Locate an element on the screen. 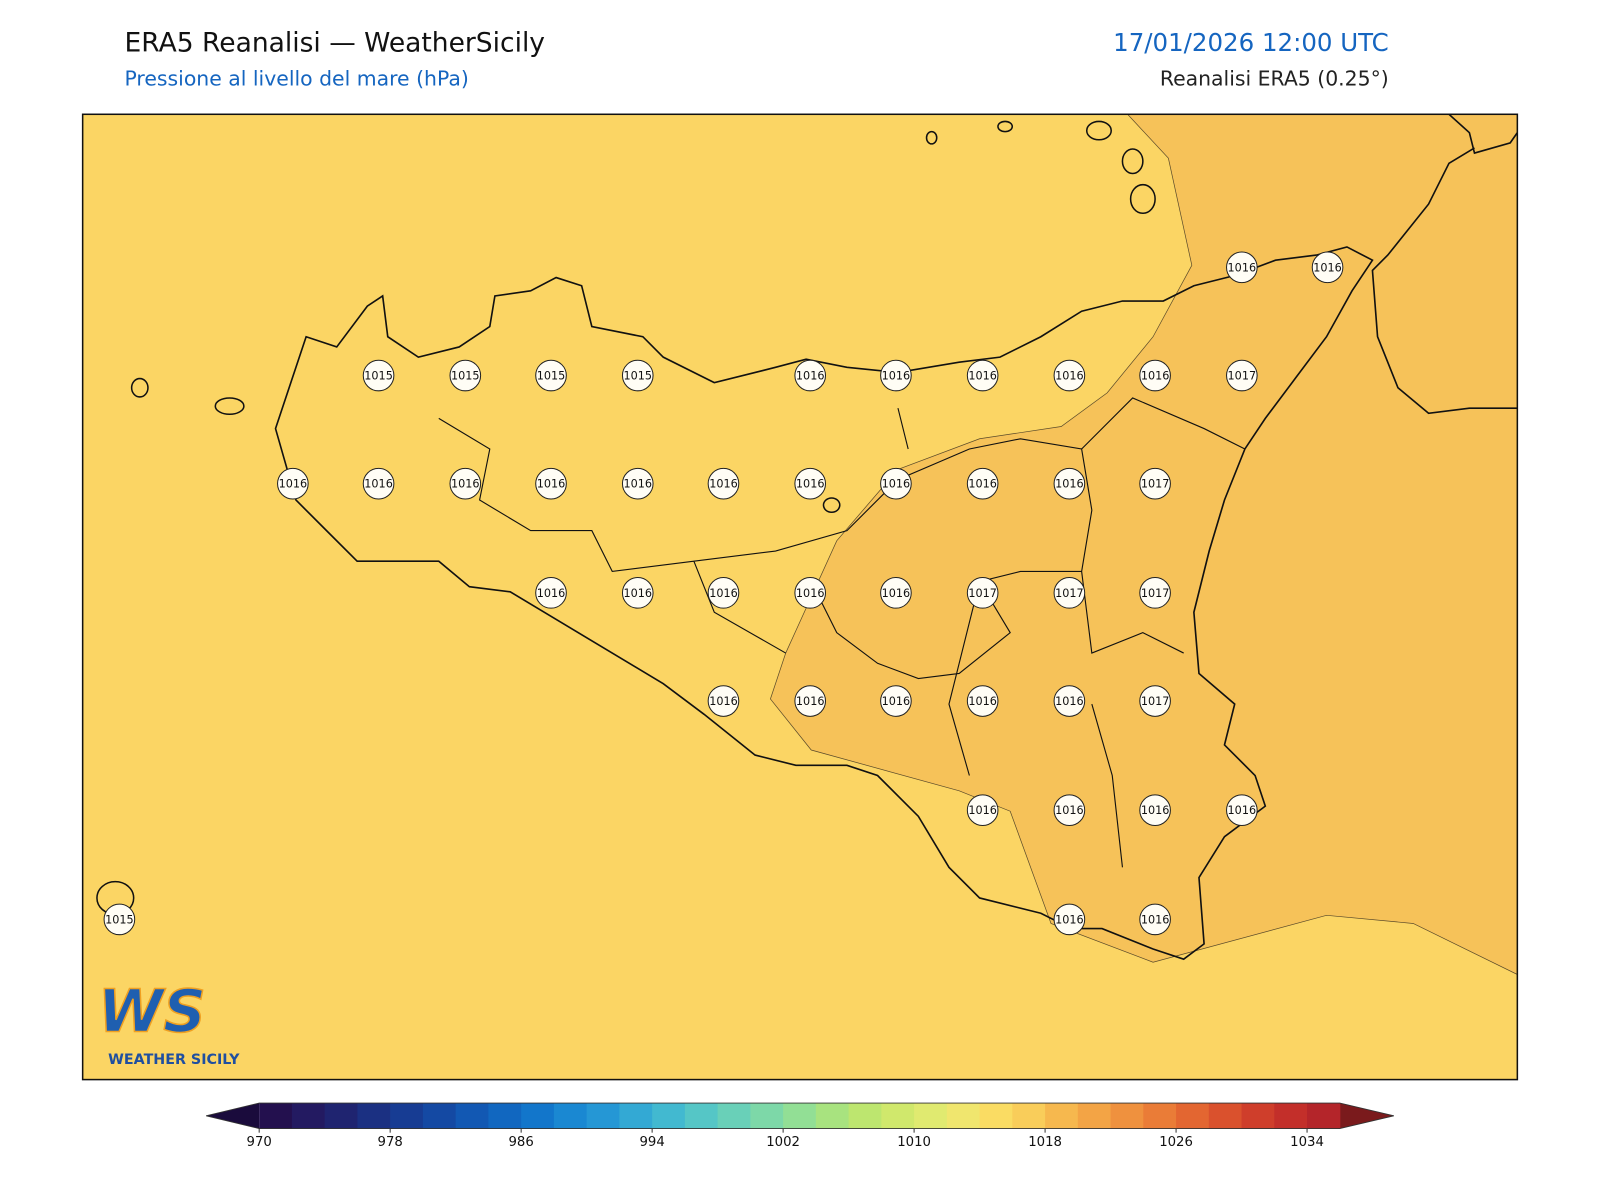 The height and width of the screenshot is (1204, 1600). source: Reanalisi ERA5 (0.25°) is located at coordinates (1274, 79).